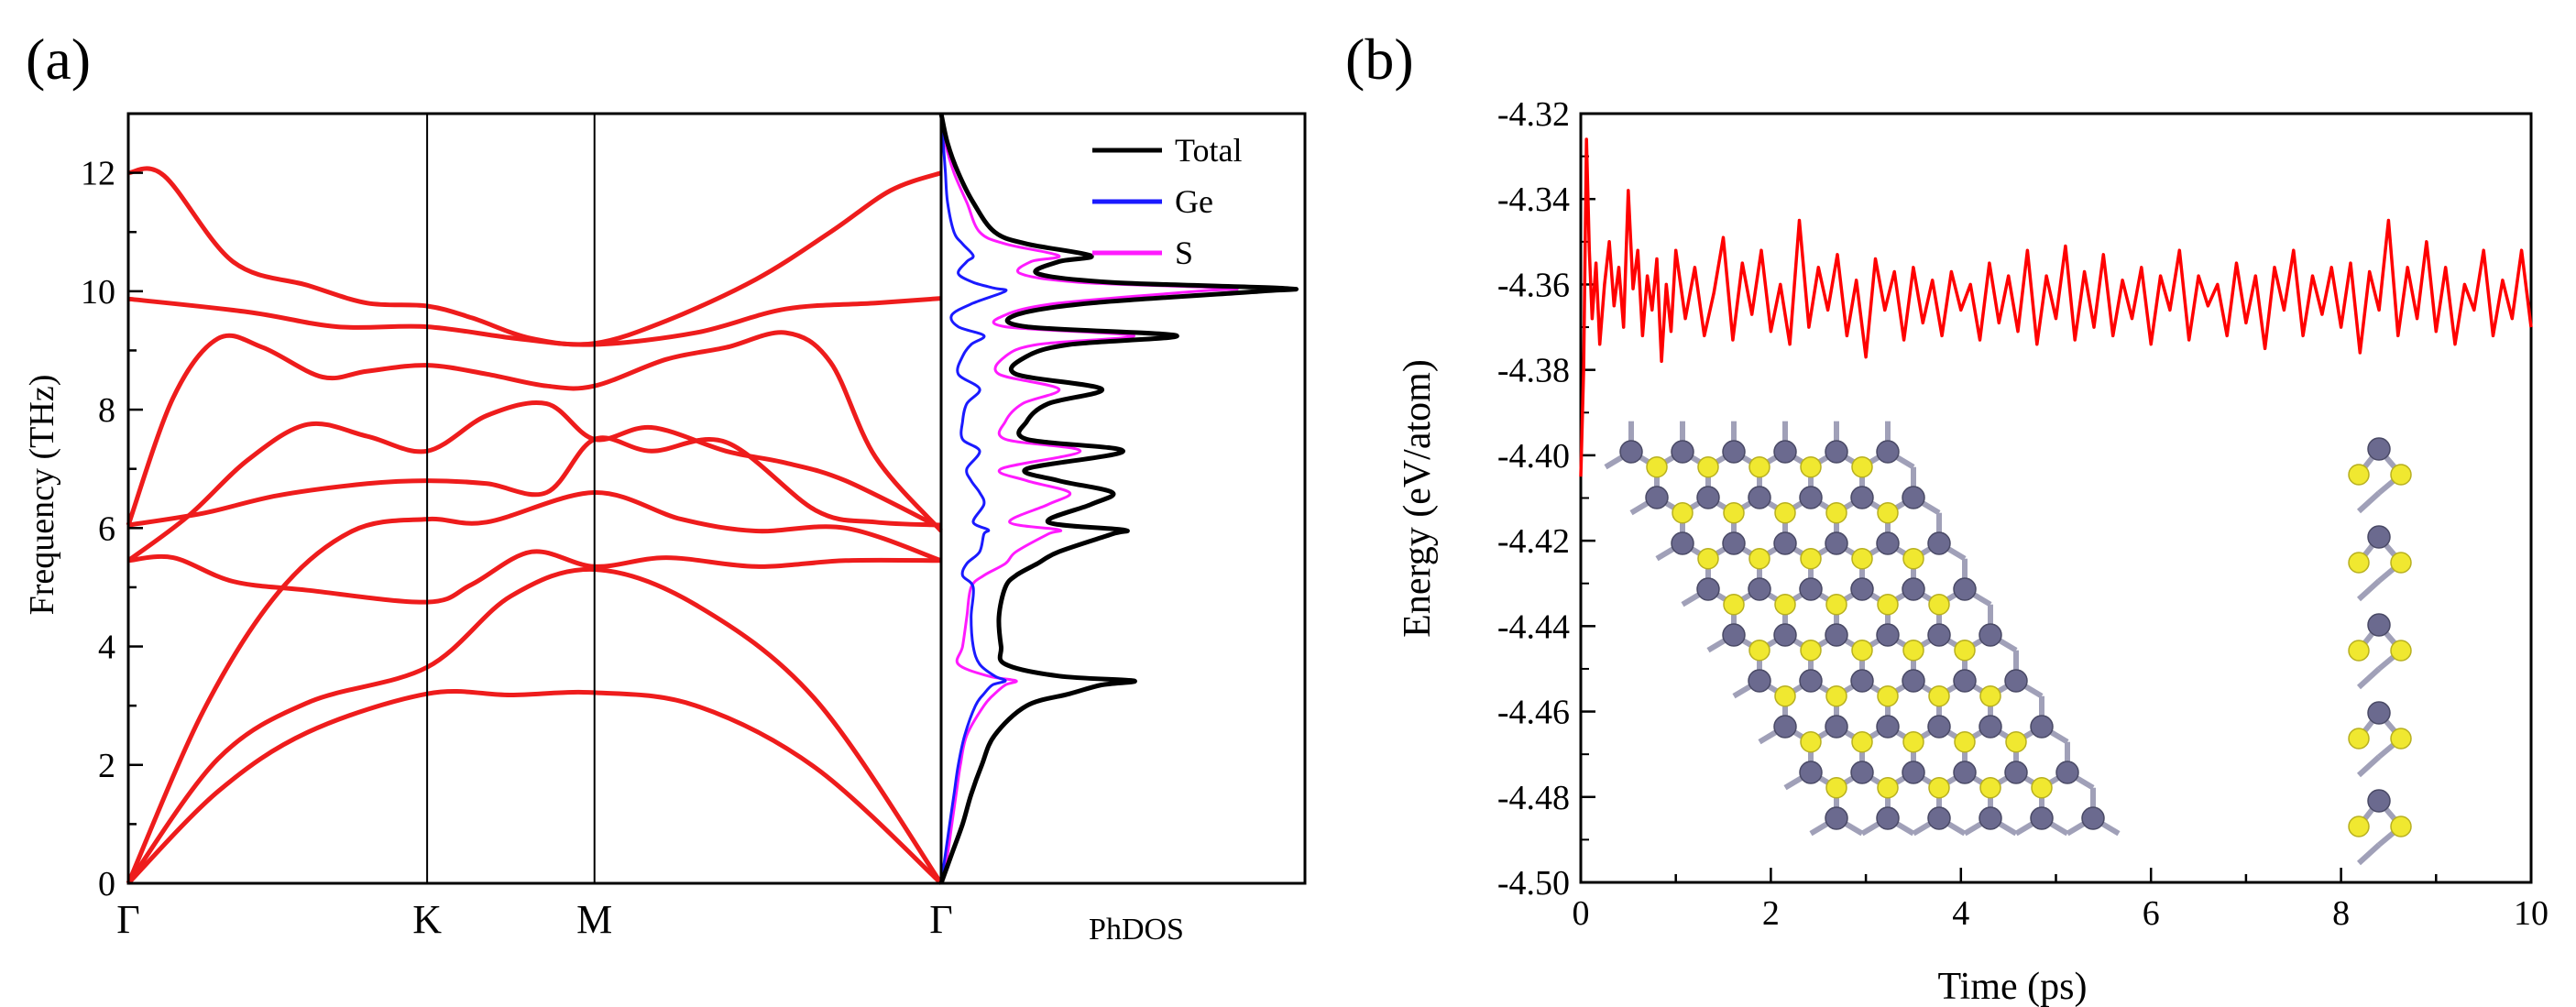 This screenshot has height=1007, width=2576. Describe the element at coordinates (1533, 371) in the screenshot. I see `y-tick-label: -4.38` at that location.